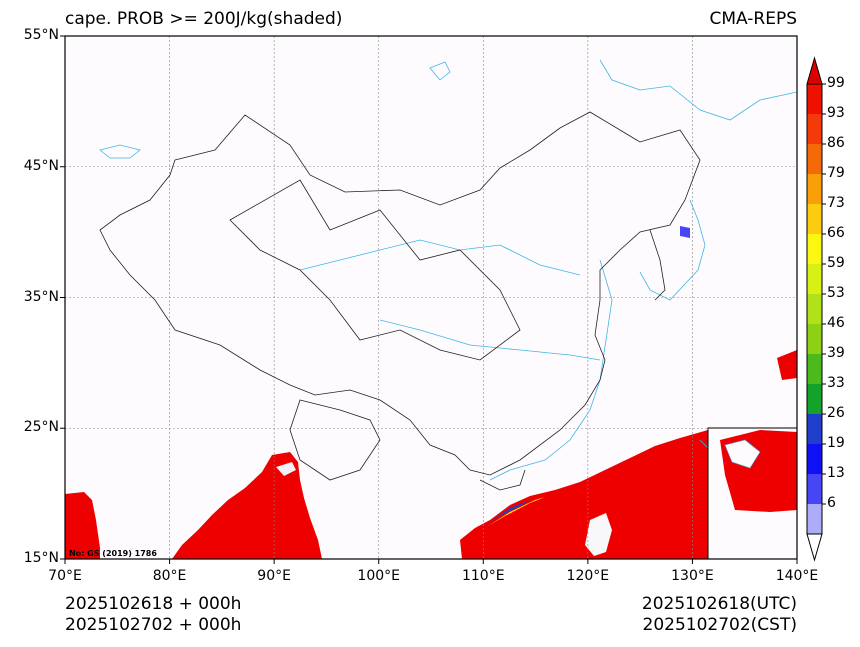  What do you see at coordinates (502, 480) in the screenshot?
I see `hainan-border` at bounding box center [502, 480].